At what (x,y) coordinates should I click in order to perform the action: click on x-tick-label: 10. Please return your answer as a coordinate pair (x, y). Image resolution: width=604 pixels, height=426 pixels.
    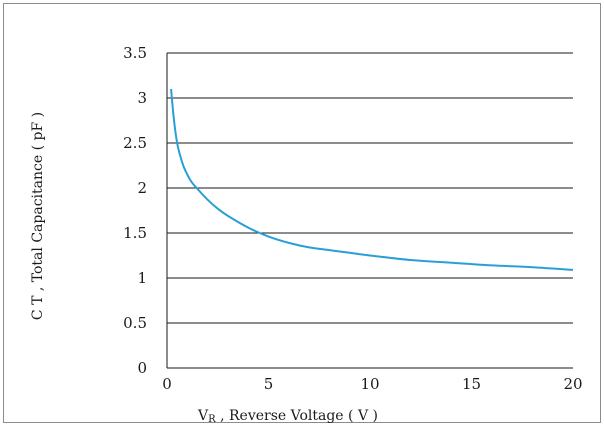
    Looking at the image, I should click on (369, 384).